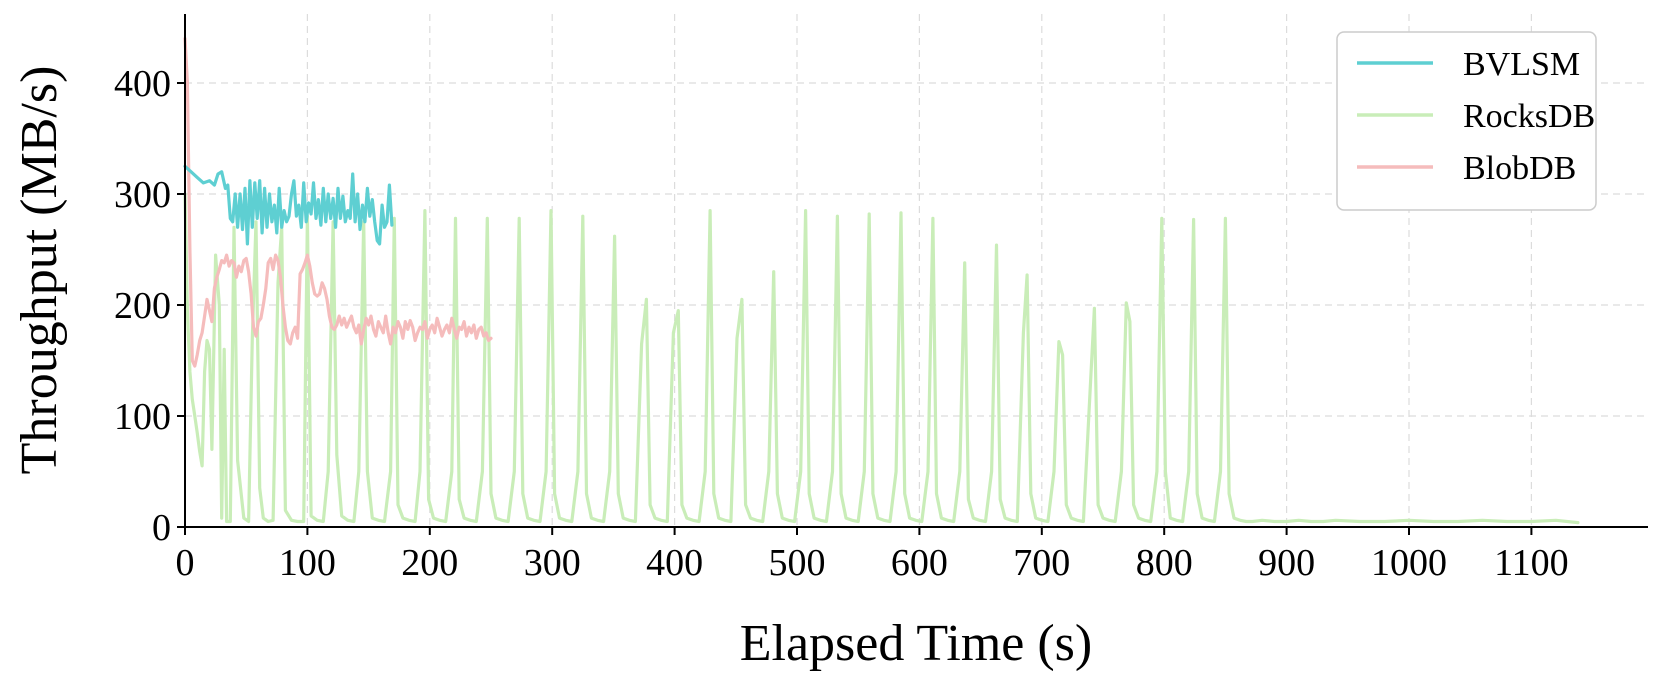 Image resolution: width=1660 pixels, height=684 pixels. Describe the element at coordinates (872, 555) in the screenshot. I see `x-ticks: 0 100 200 300 400 500 600 700 800 900 1000 1100` at that location.